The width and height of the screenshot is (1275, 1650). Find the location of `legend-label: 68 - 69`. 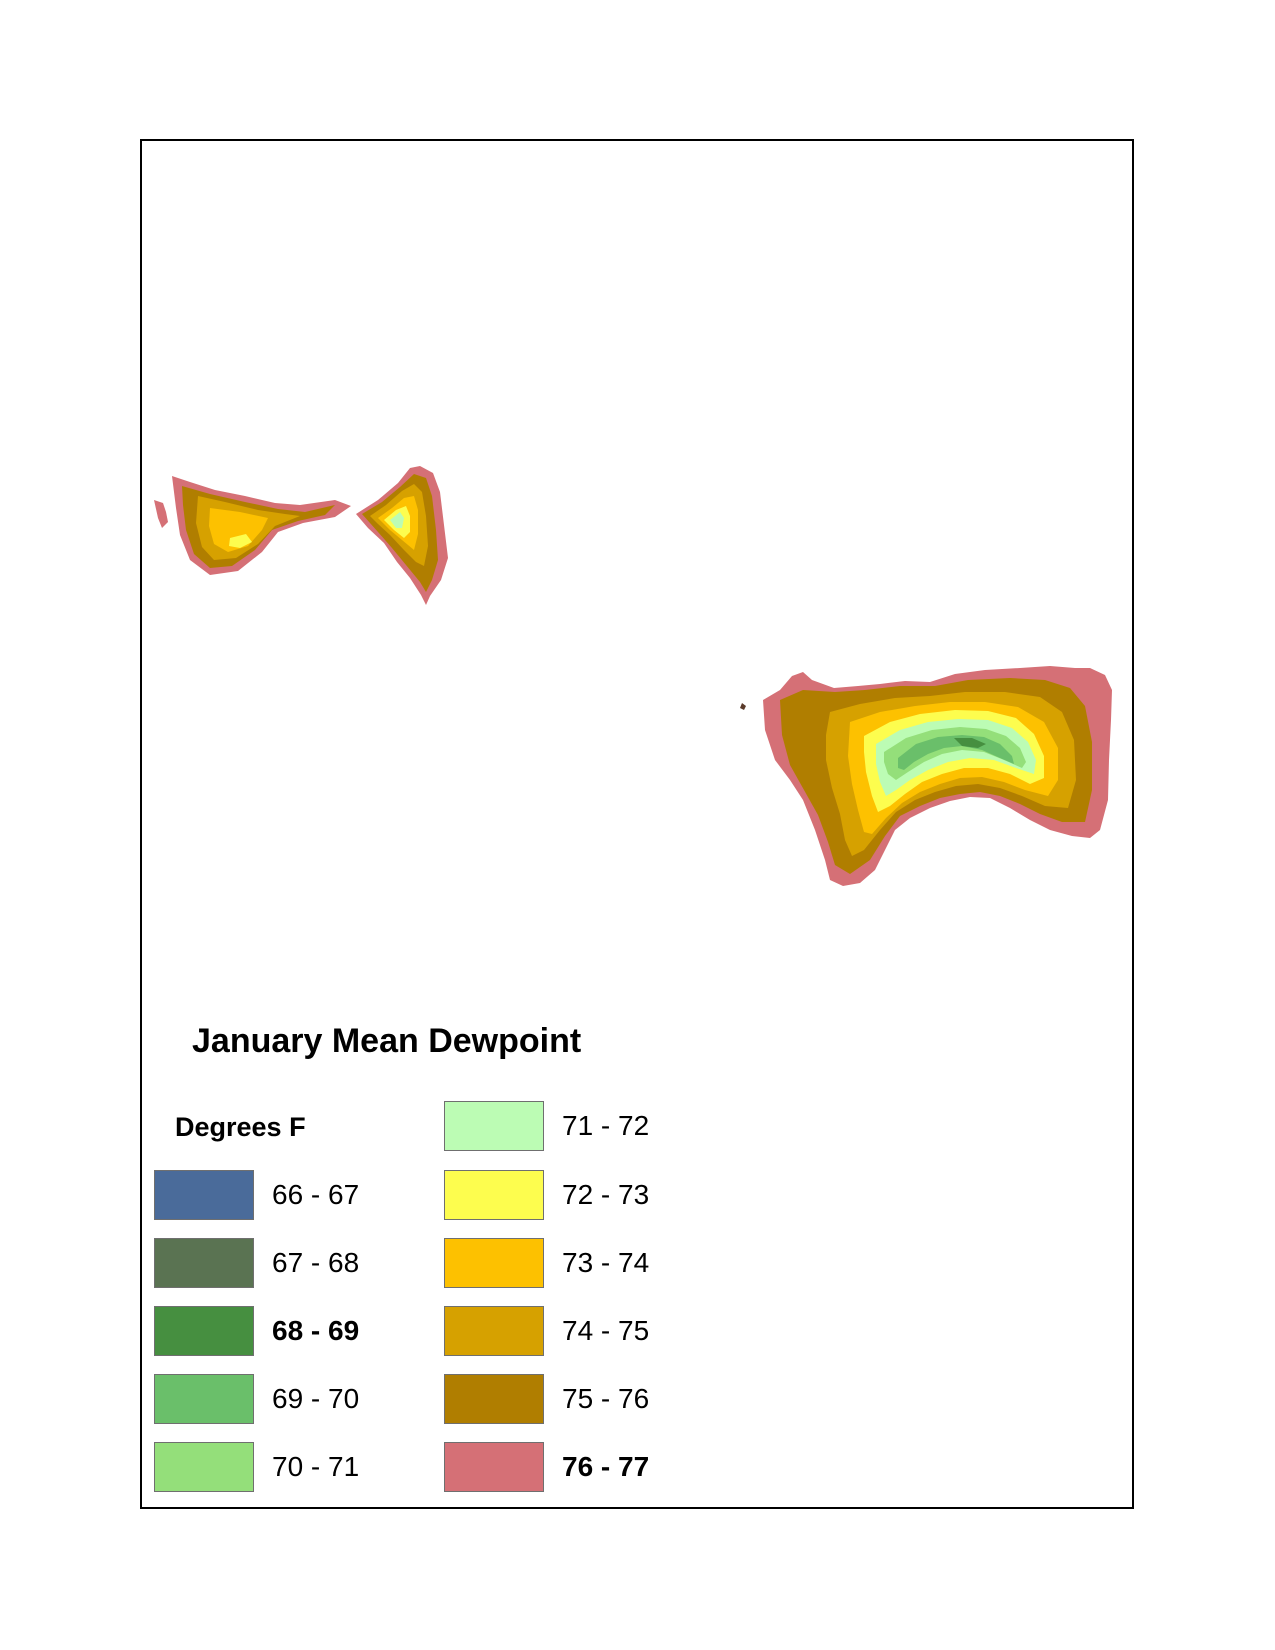

legend-label: 68 - 69 is located at coordinates (316, 1330).